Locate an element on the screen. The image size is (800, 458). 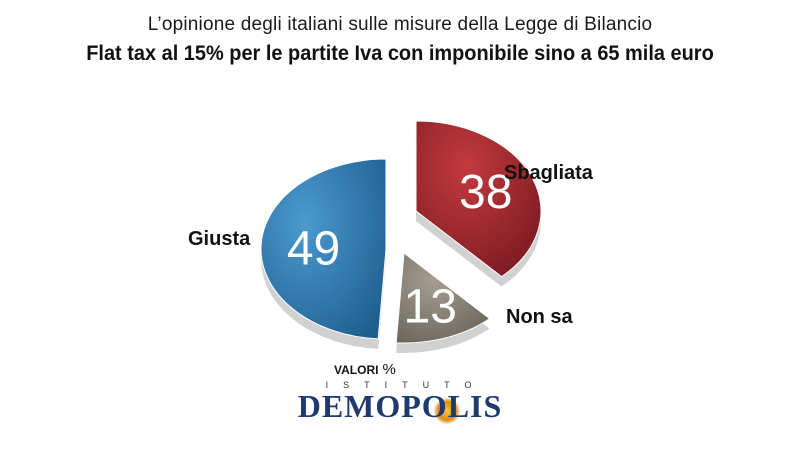
pie-slice-sbagliata is located at coordinates (478, 199).